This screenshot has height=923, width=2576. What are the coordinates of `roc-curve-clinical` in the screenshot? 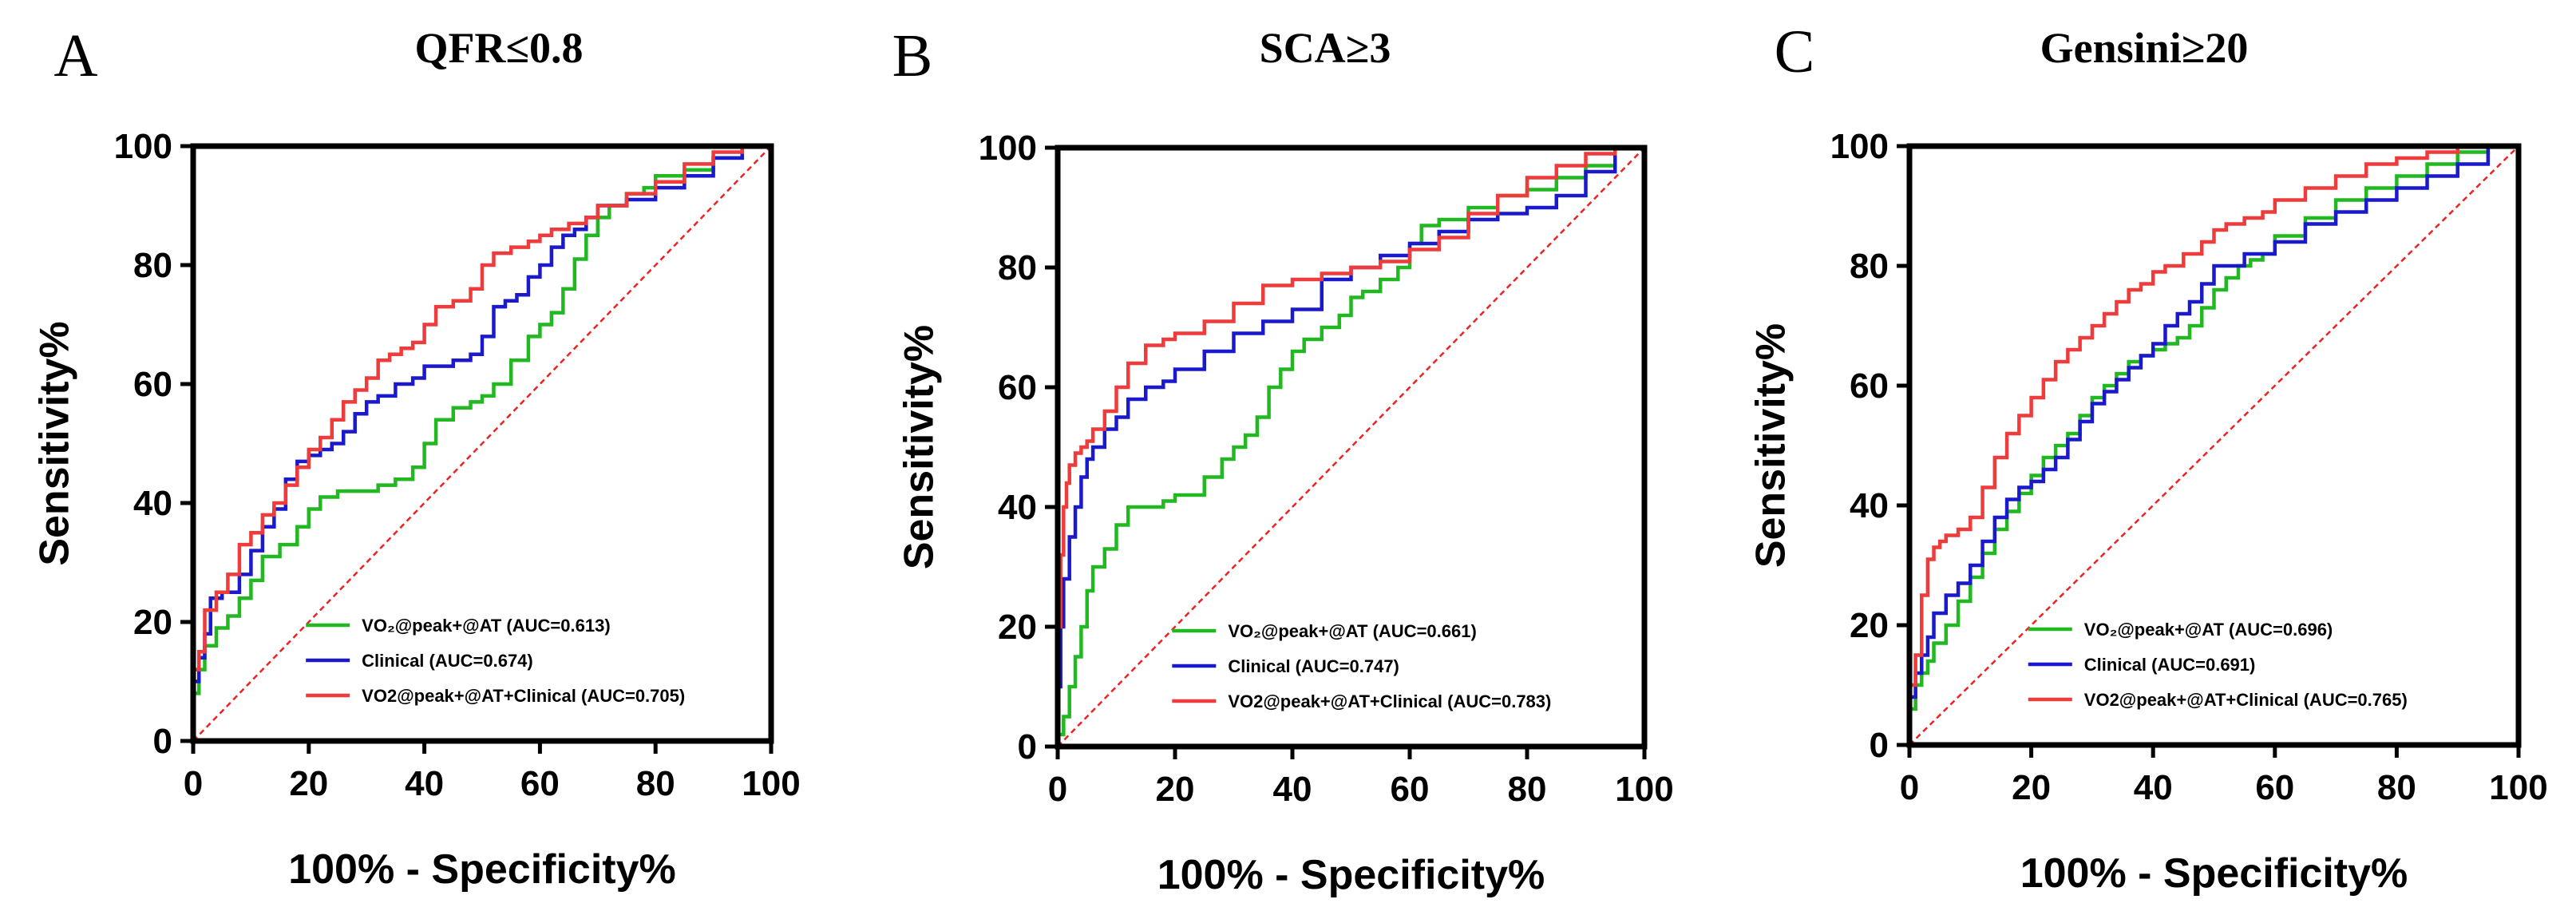 It's located at (1350, 446).